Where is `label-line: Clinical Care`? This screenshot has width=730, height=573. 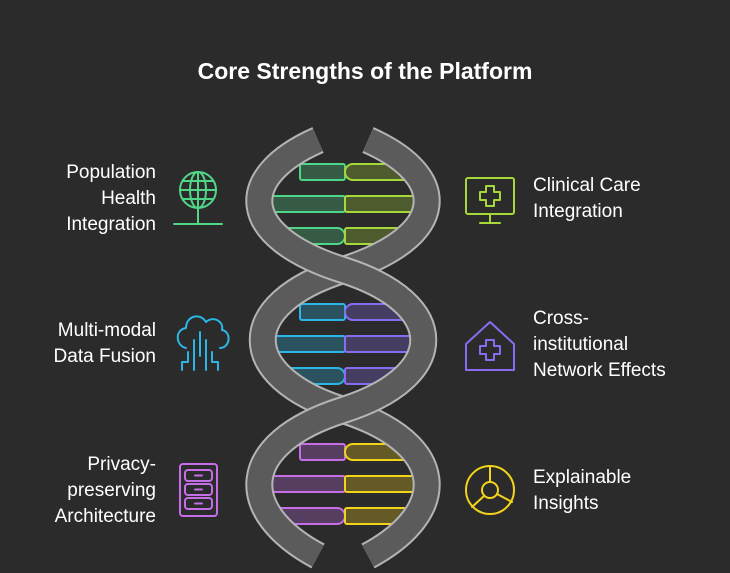 label-line: Clinical Care is located at coordinates (587, 185).